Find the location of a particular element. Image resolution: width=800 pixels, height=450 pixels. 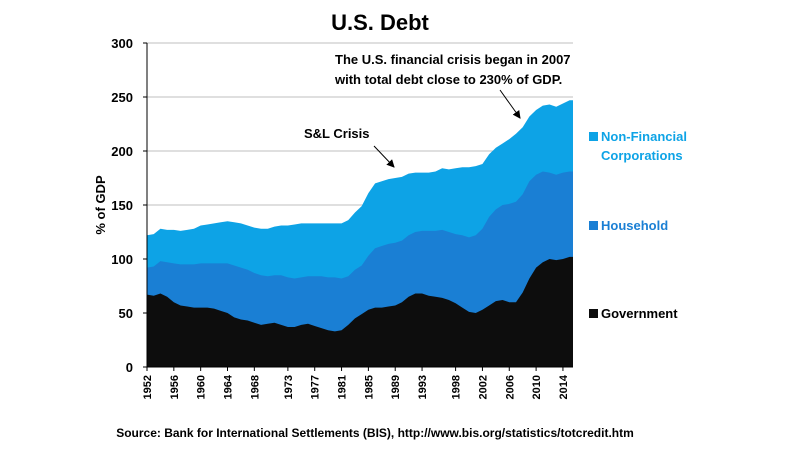

area-government is located at coordinates (360, 311).